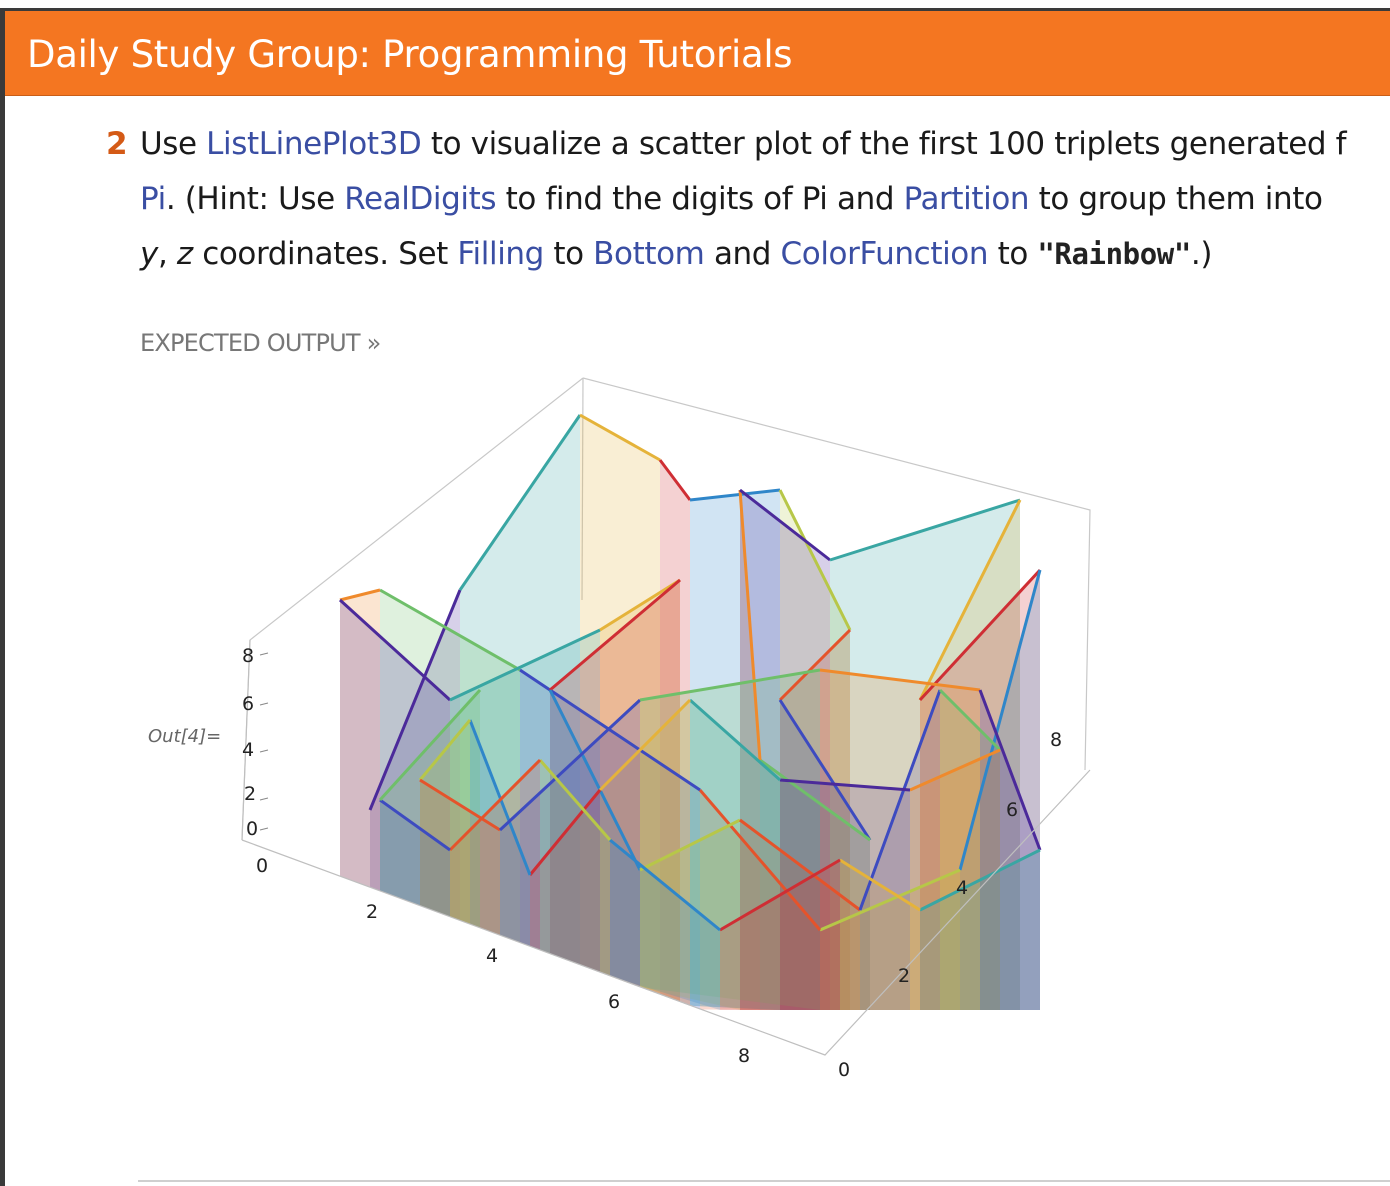 The height and width of the screenshot is (1186, 1390). I want to click on symbol-link: RealDigits, so click(420, 199).